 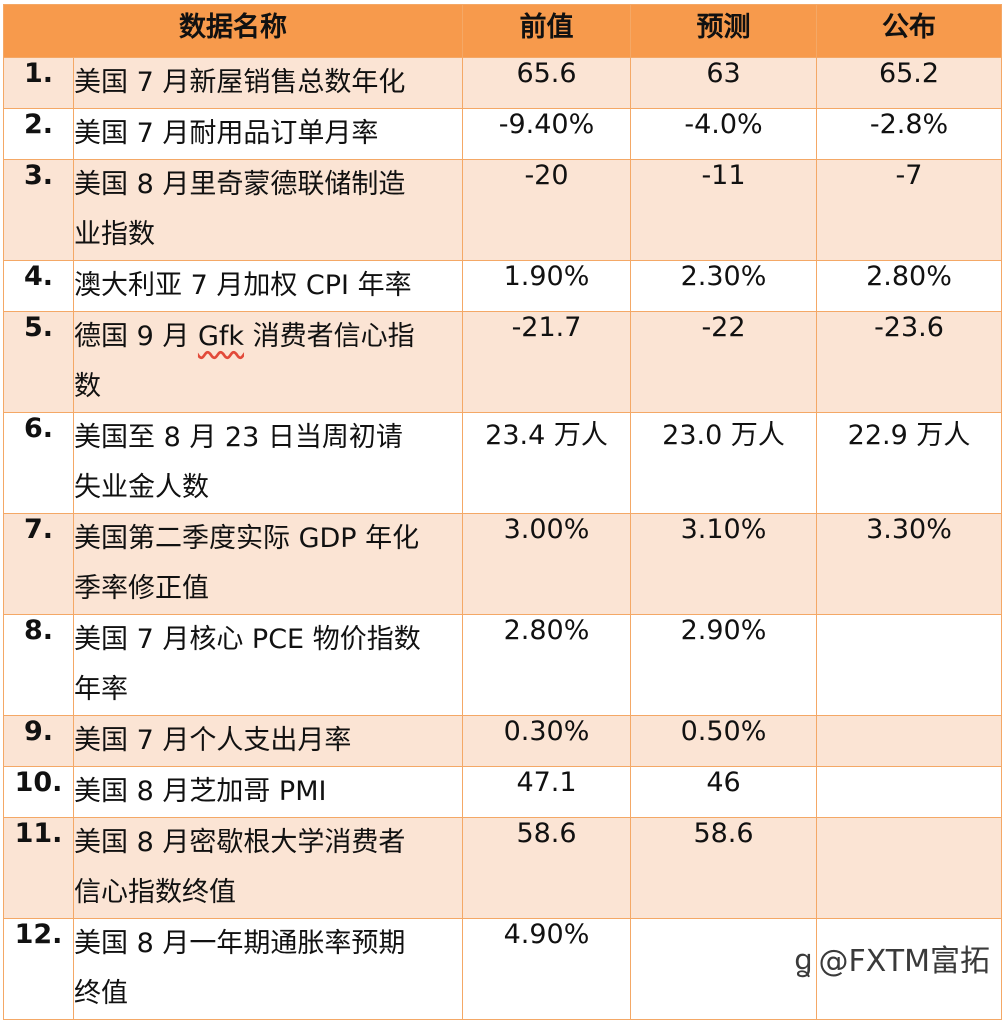 What do you see at coordinates (904, 961) in the screenshot?
I see `watermark-text: @FXTM富拓` at bounding box center [904, 961].